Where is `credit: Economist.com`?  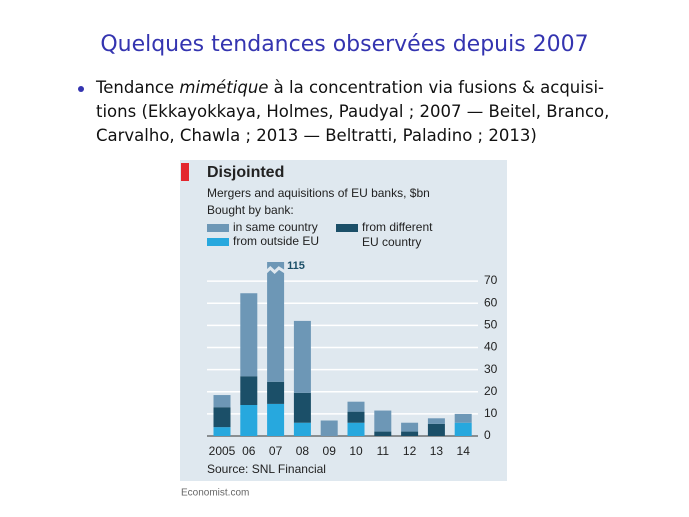 credit: Economist.com is located at coordinates (215, 493).